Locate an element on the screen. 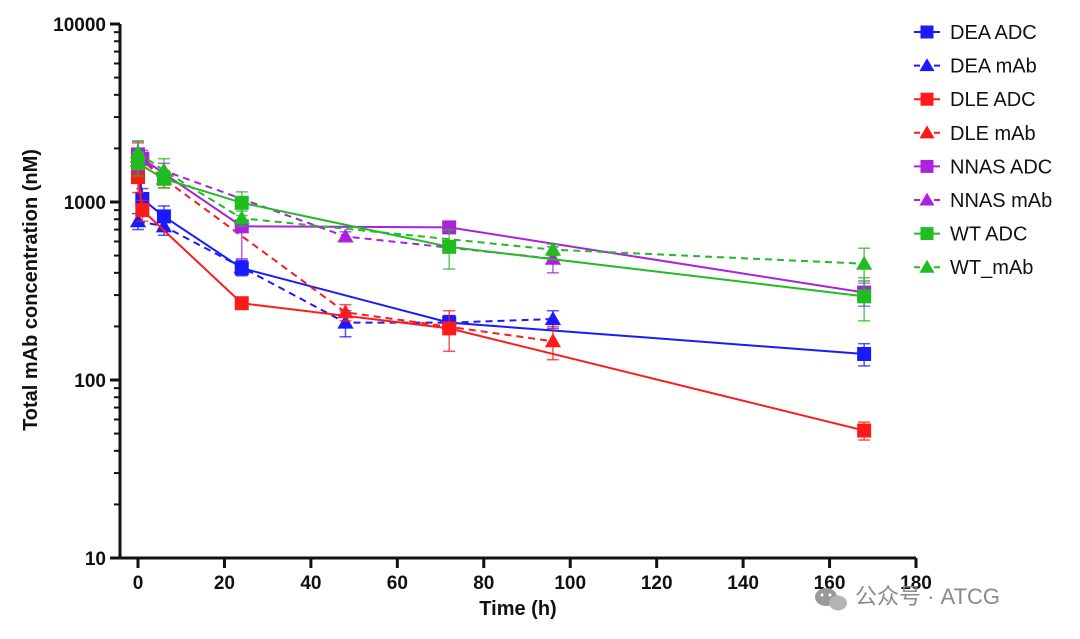 The image size is (1080, 639). y-tick-label: 1000 is located at coordinates (85, 203).